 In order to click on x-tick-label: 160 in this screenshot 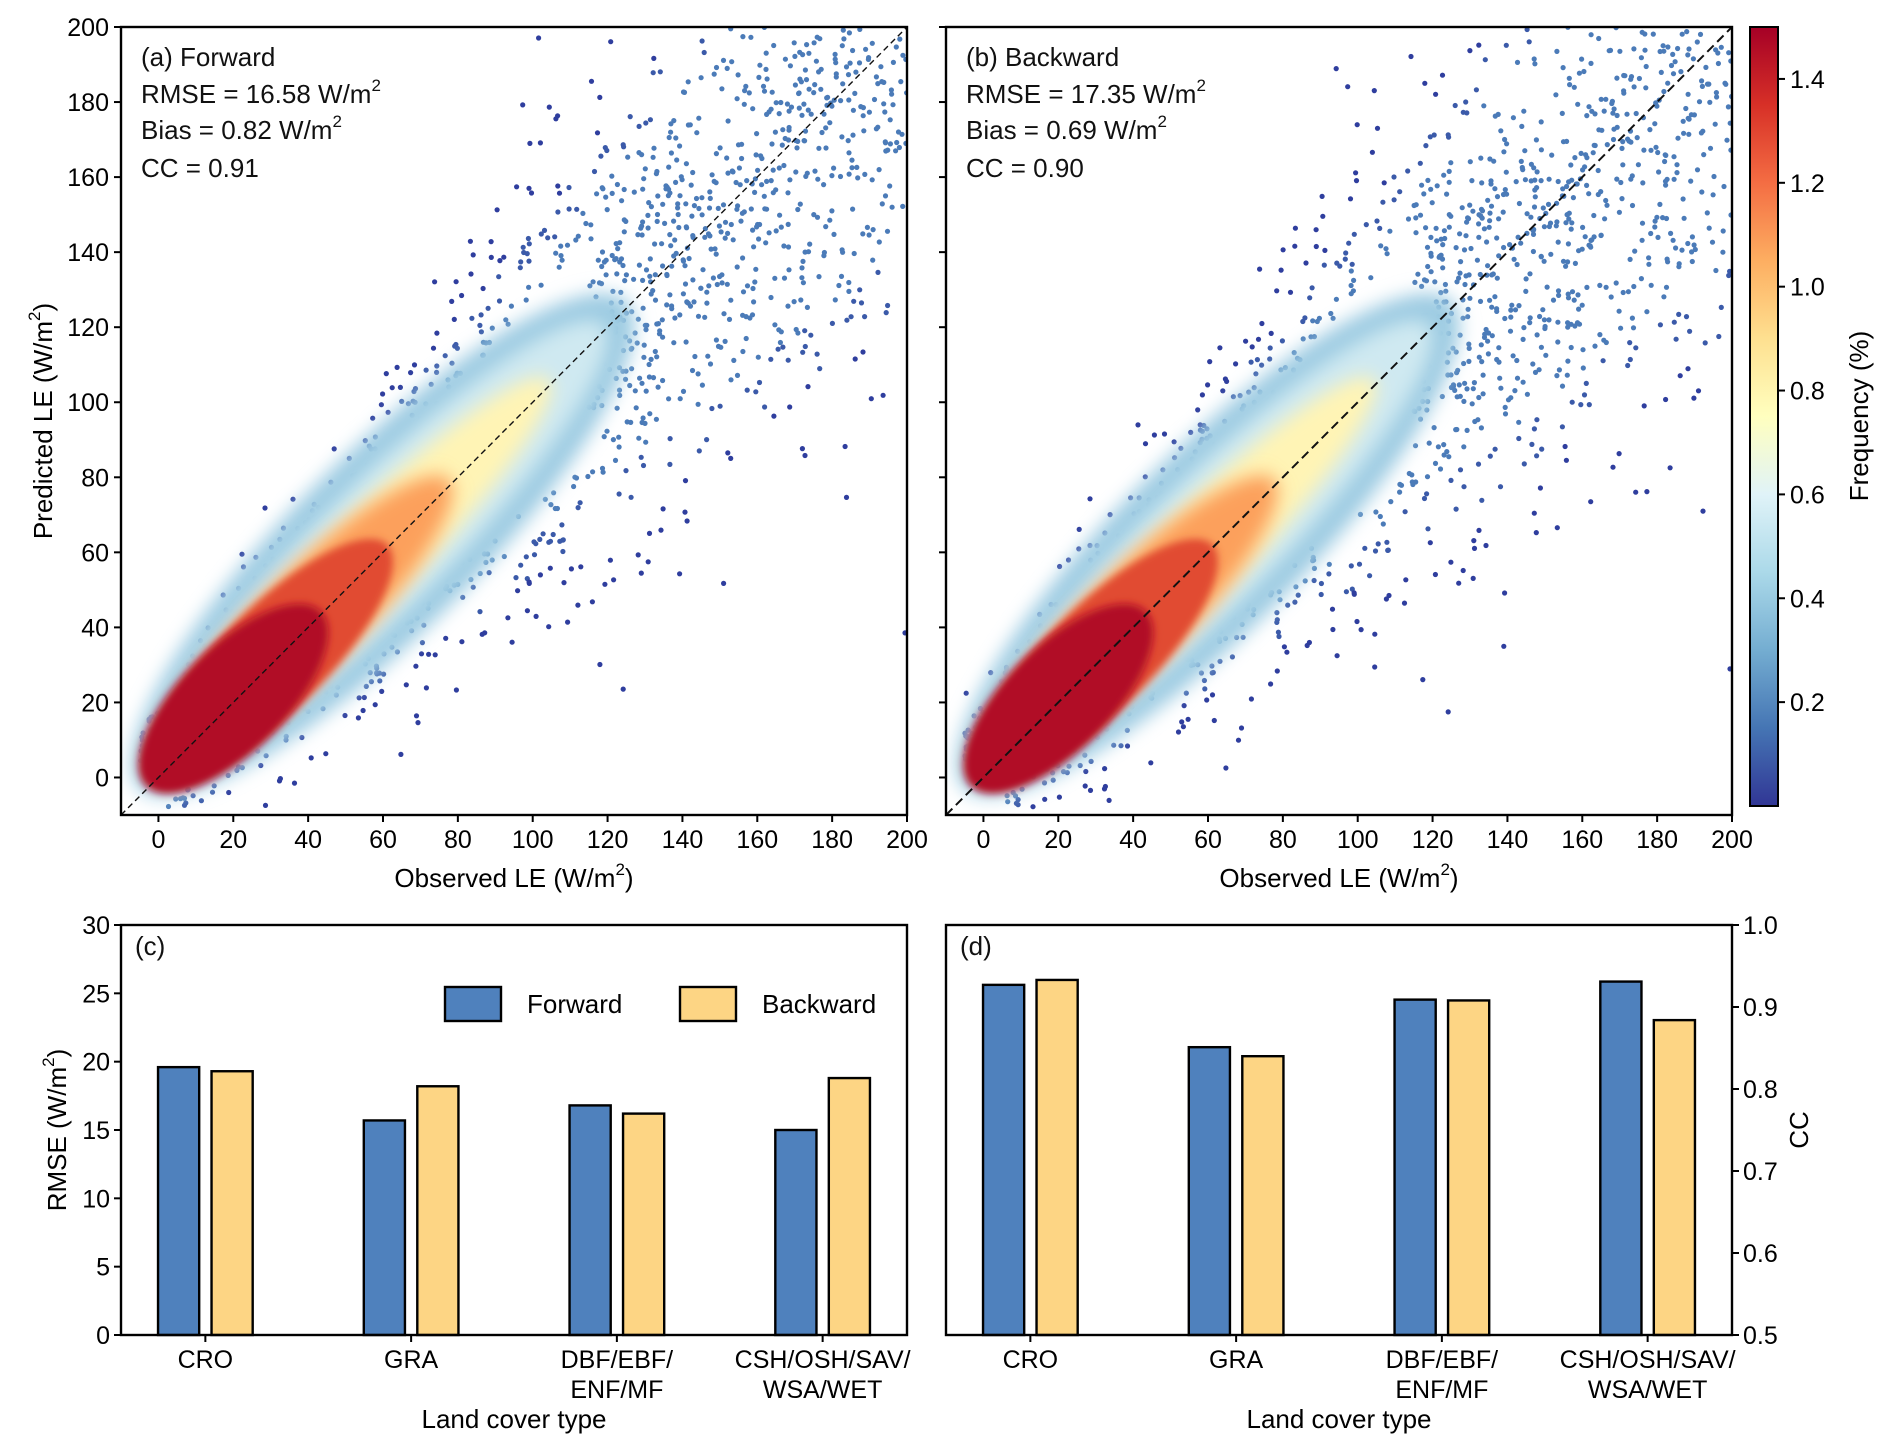, I will do `click(757, 840)`.